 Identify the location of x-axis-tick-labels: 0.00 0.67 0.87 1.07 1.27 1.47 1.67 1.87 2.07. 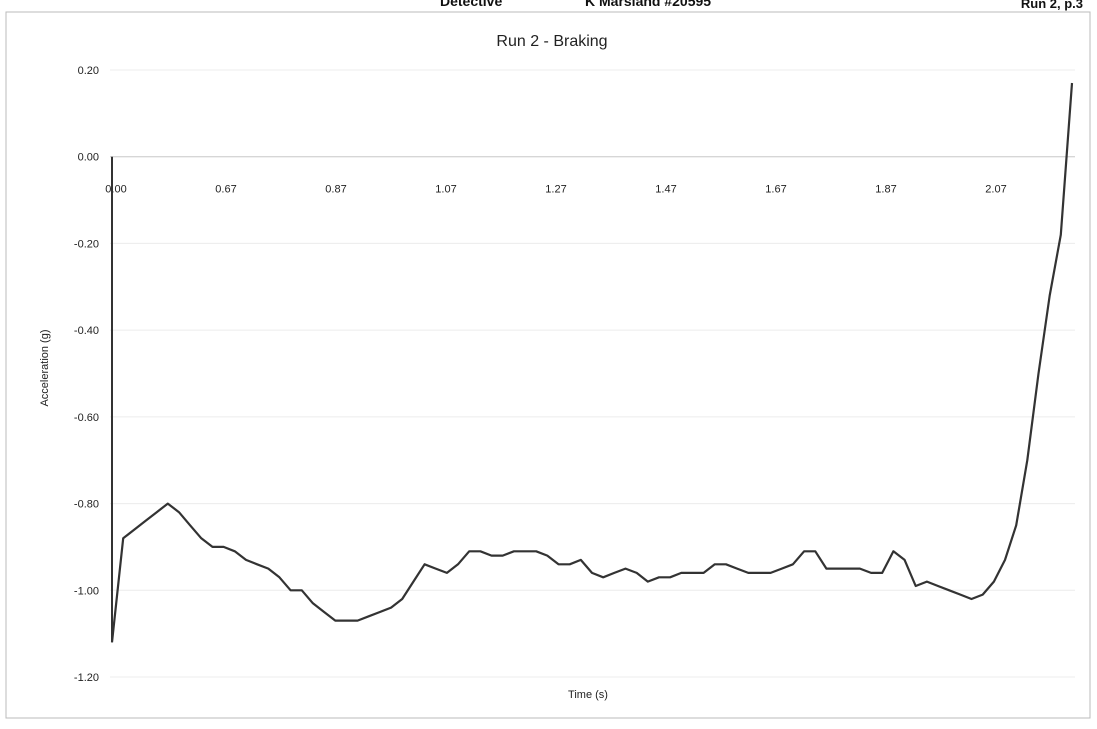
(555, 190).